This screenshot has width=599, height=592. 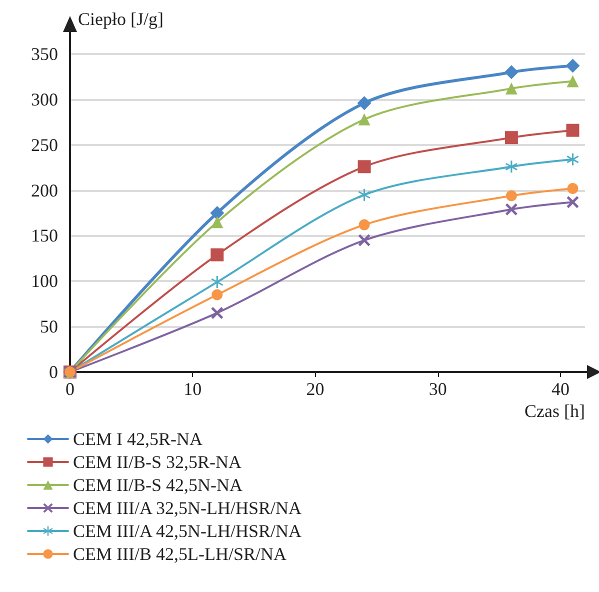 What do you see at coordinates (179, 554) in the screenshot?
I see `legend-label: CEM III/B 42,5L-LH/SR/NA` at bounding box center [179, 554].